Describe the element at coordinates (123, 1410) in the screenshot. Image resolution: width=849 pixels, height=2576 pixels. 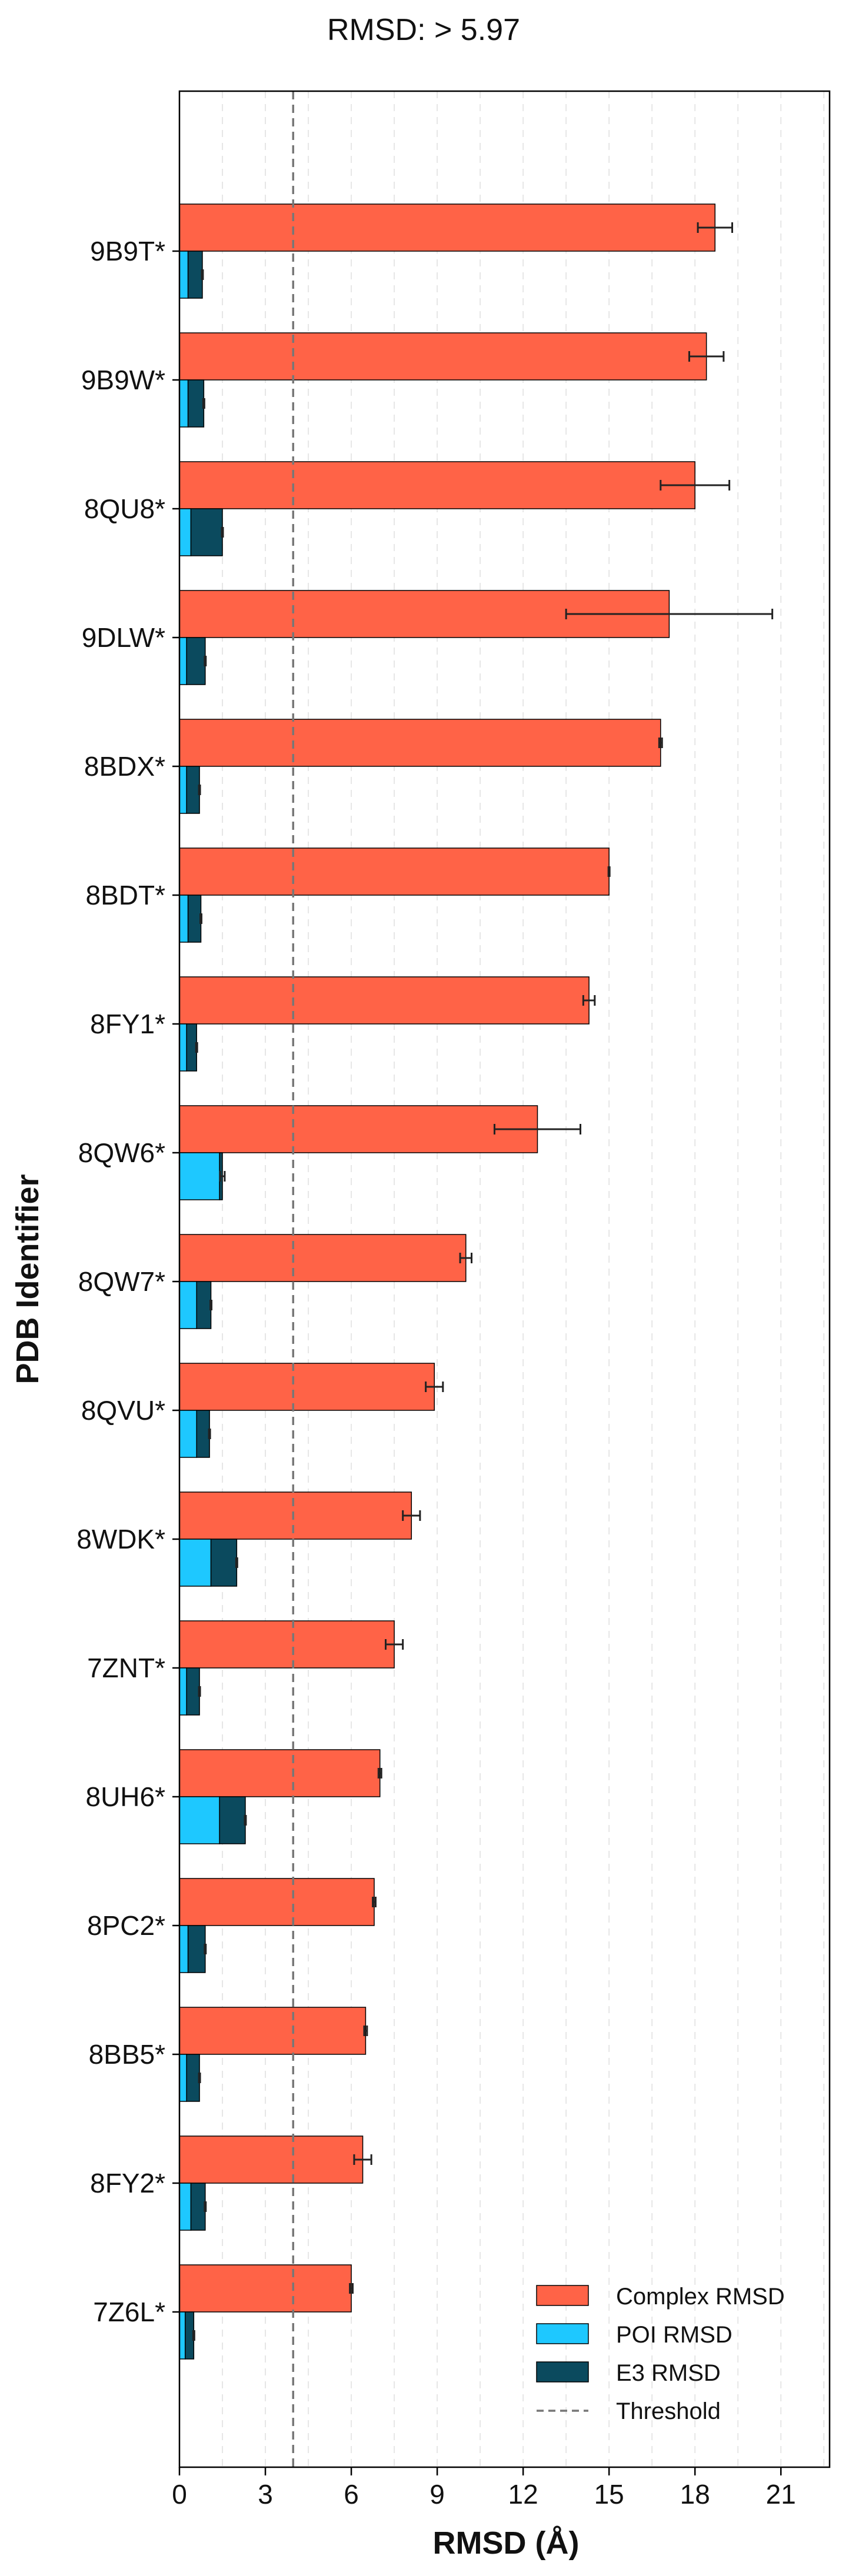
I see `y-tick-label: 8QVU*` at that location.